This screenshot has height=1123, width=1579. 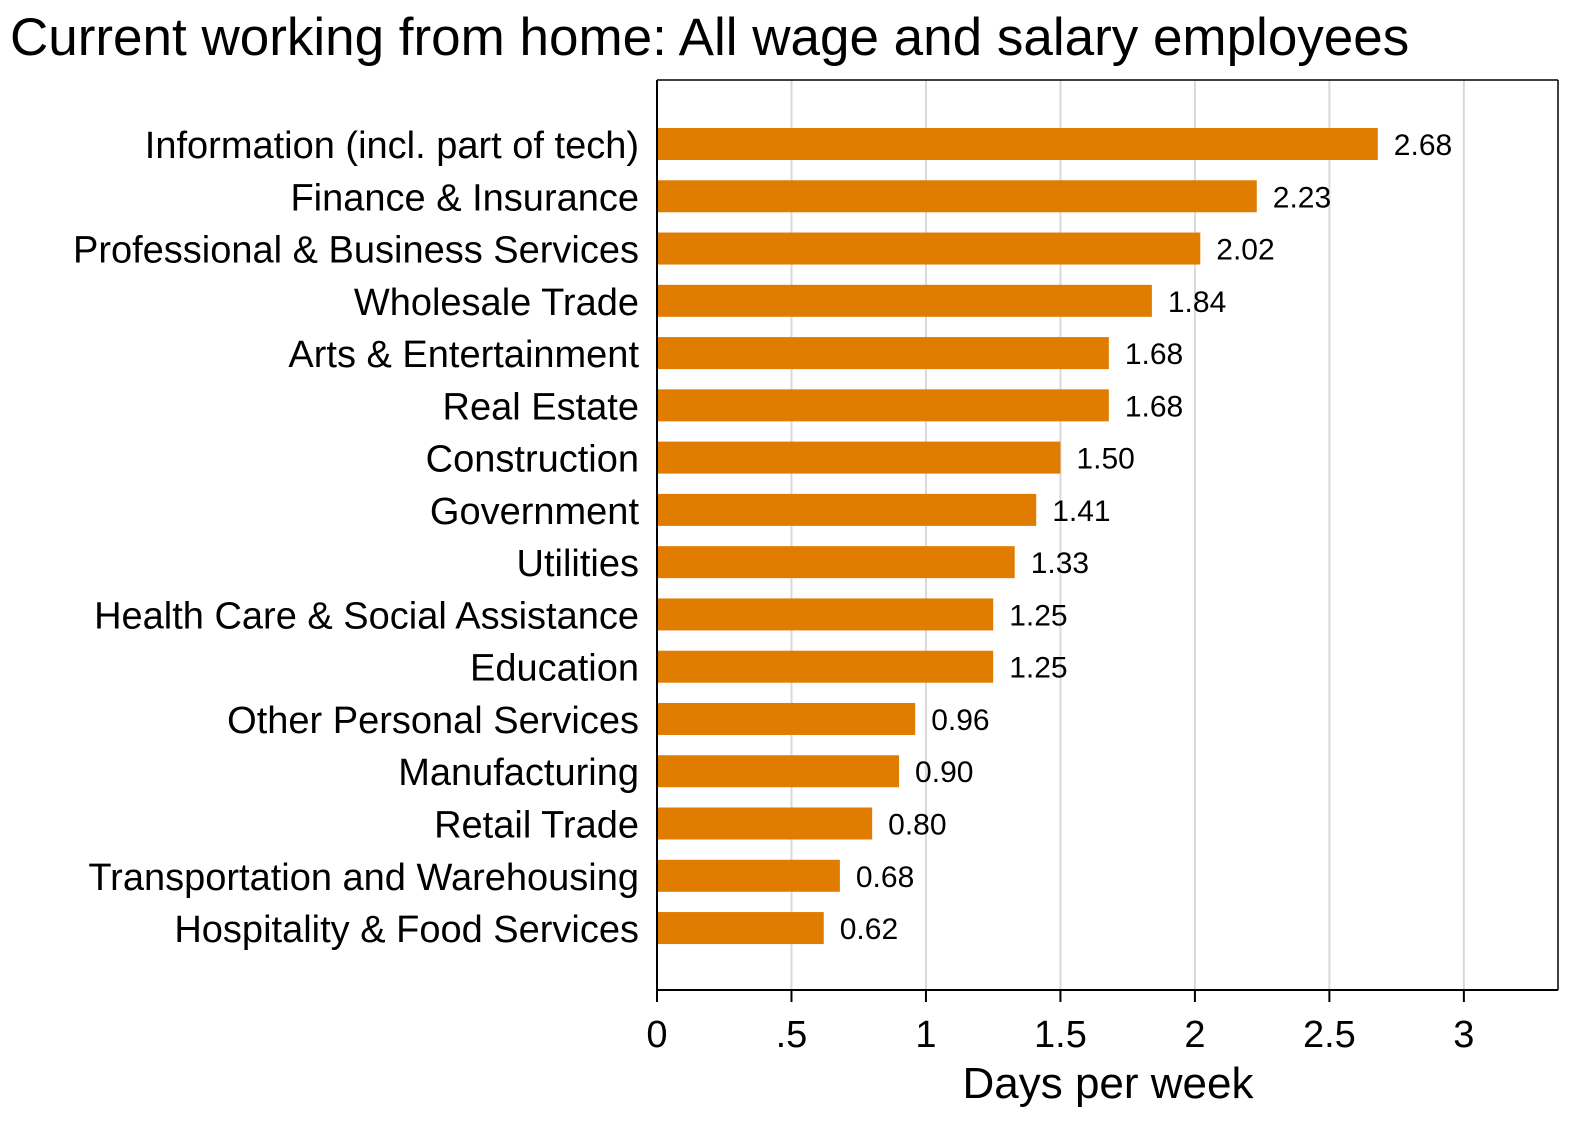 What do you see at coordinates (1329, 1035) in the screenshot?
I see `x-tick-label: 2.5` at bounding box center [1329, 1035].